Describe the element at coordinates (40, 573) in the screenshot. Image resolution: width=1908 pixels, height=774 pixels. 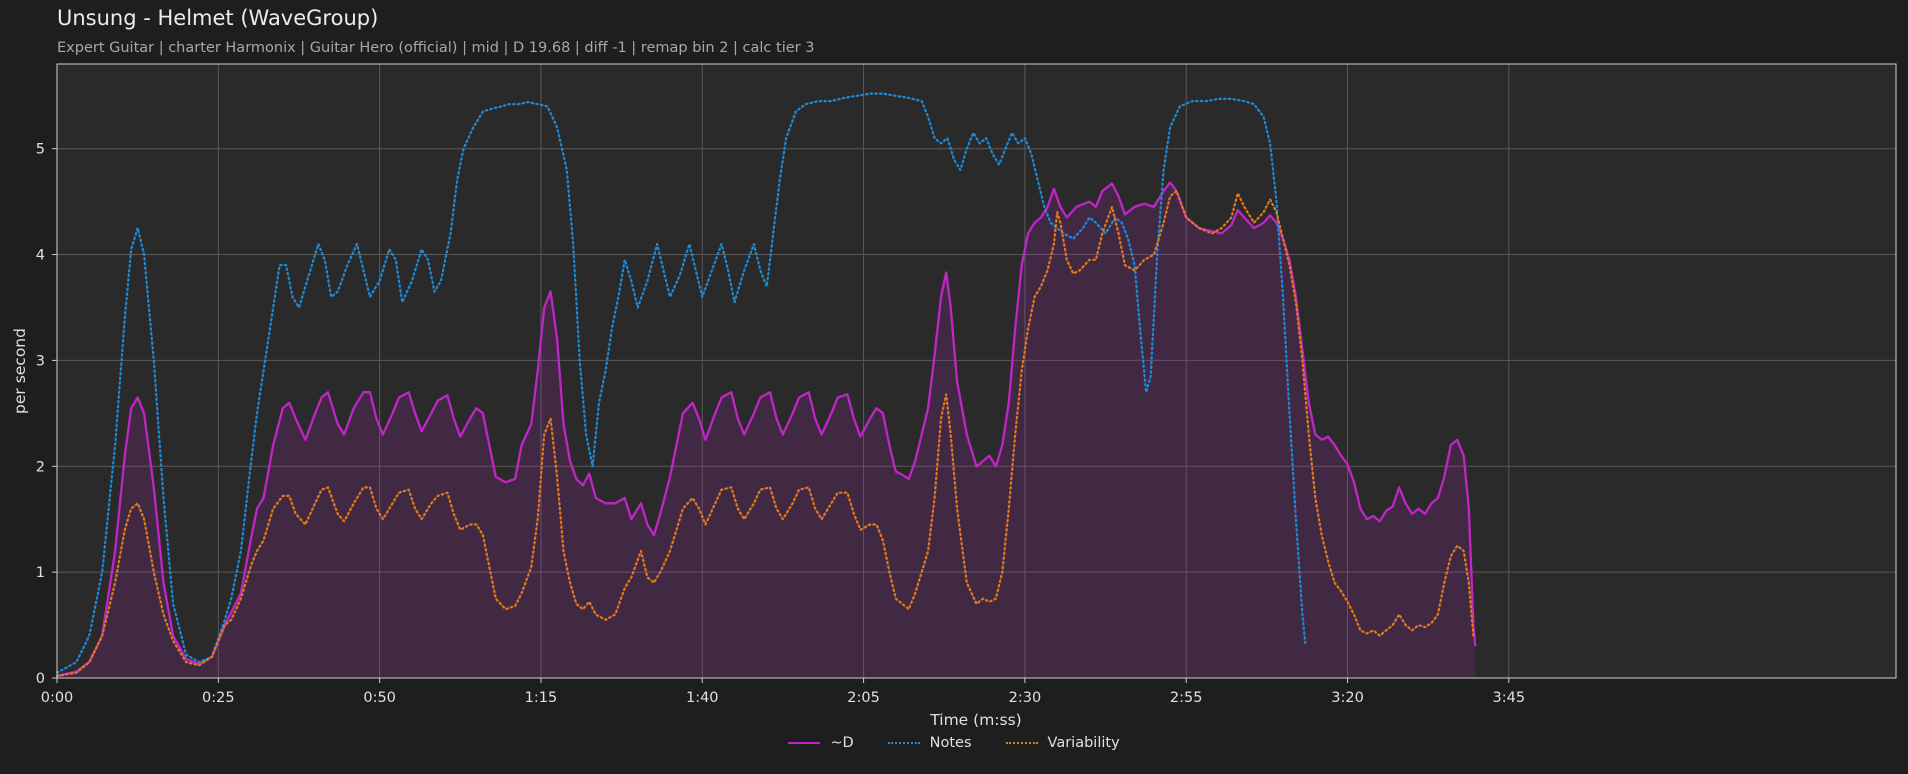
I see `y-tick-label: 1` at that location.